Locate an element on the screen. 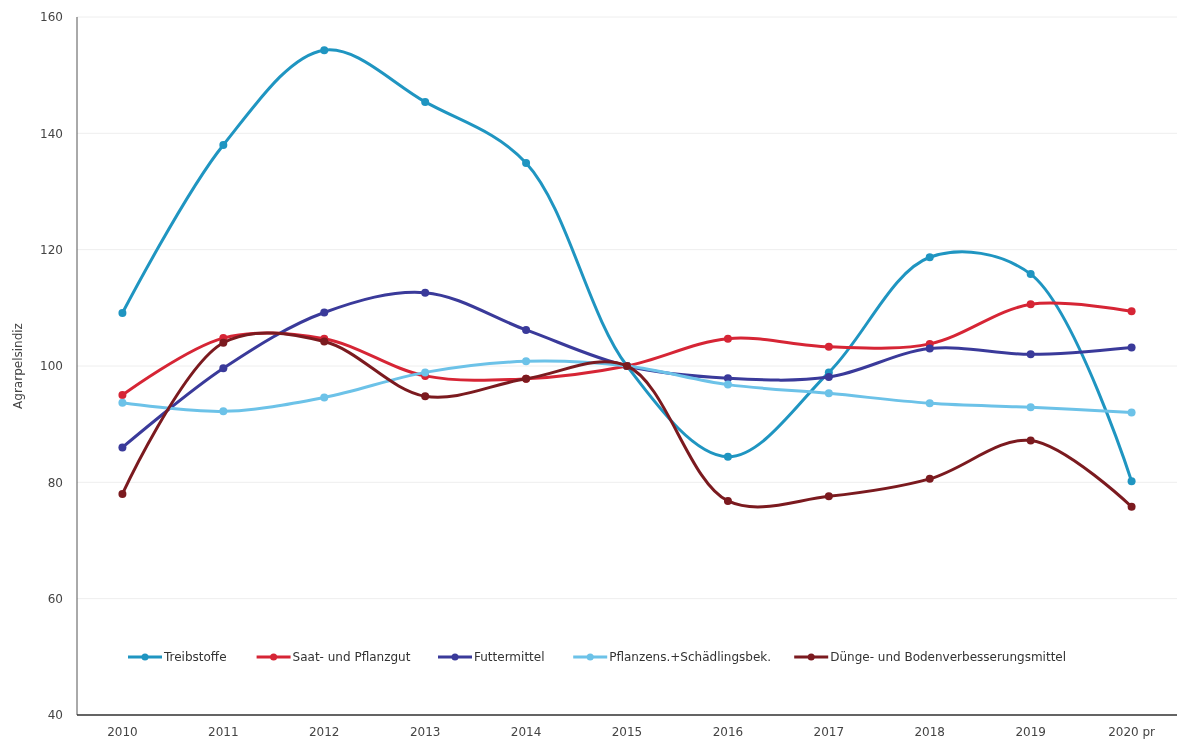 Image resolution: width=1177 pixels, height=749 pixels. x-tick-label: 2013 is located at coordinates (425, 732).